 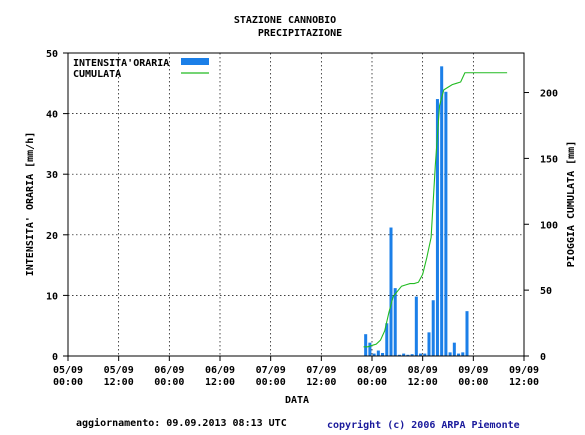 What do you see at coordinates (423, 425) in the screenshot?
I see `copyright-link: copyright (c) 2006 ARPA Piemonte` at bounding box center [423, 425].